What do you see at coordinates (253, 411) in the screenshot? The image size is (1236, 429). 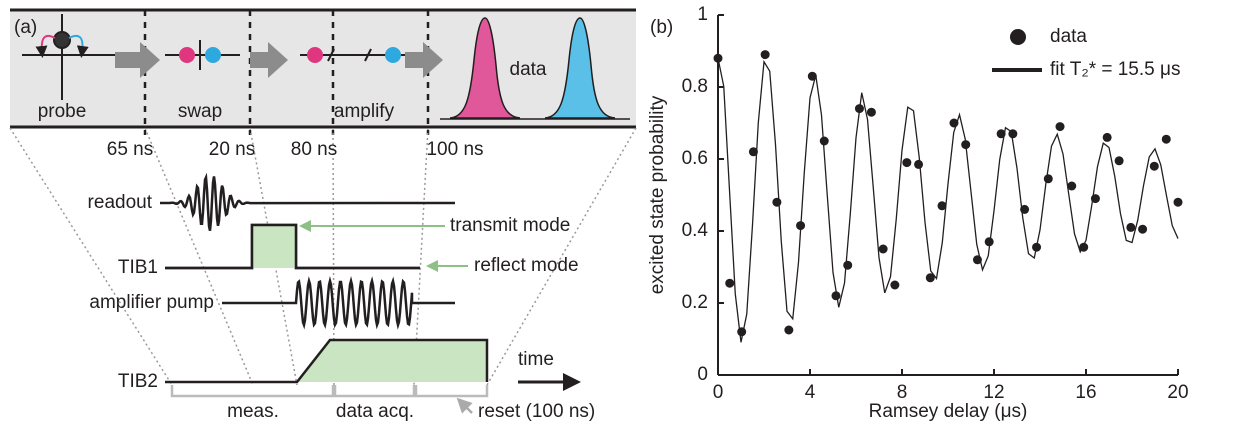 I see `phase-label: meas.` at bounding box center [253, 411].